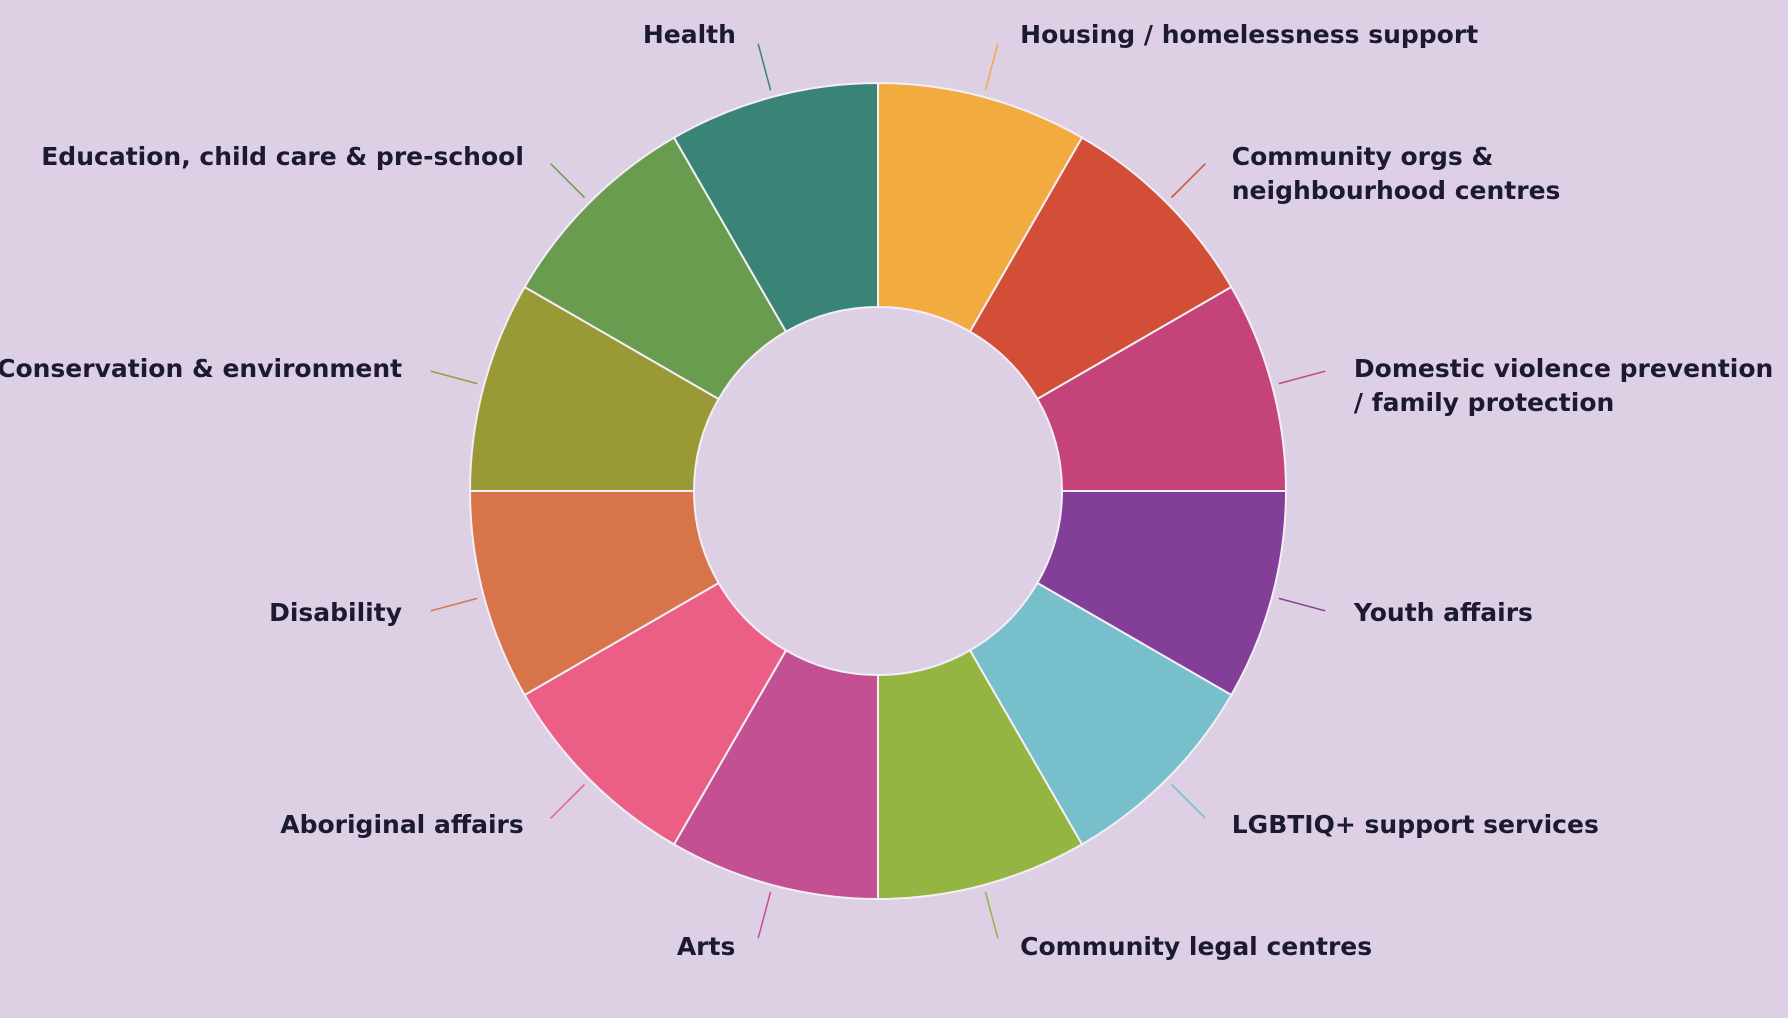  What do you see at coordinates (689, 35) in the screenshot?
I see `slice-label: Health` at bounding box center [689, 35].